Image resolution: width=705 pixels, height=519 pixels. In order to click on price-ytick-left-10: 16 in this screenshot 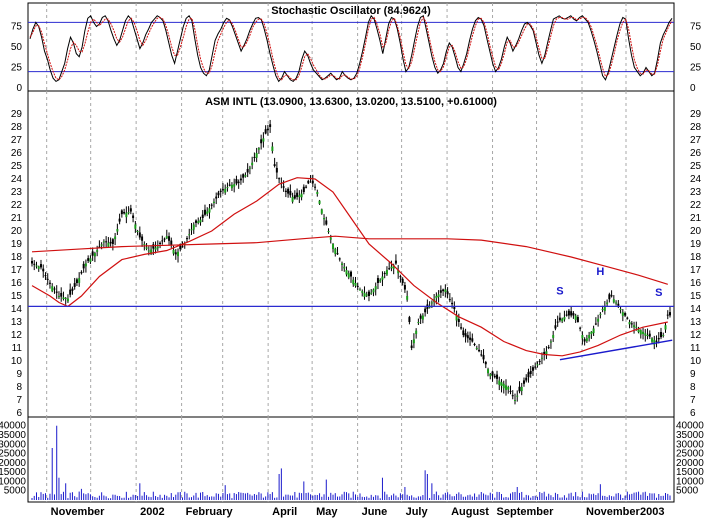, I will do `click(17, 283)`.